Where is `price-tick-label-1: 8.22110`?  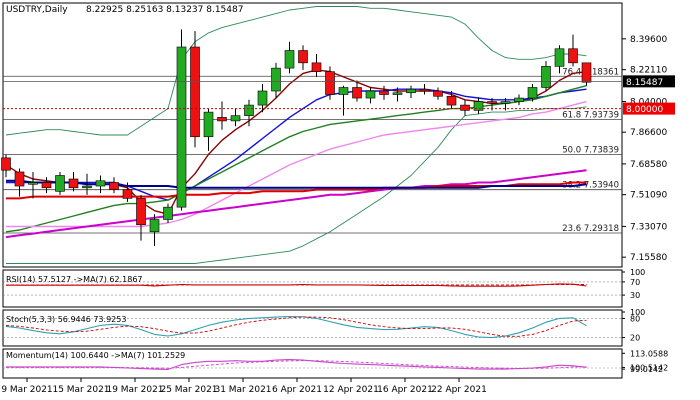 price-tick-label-1: 8.22110 is located at coordinates (648, 71).